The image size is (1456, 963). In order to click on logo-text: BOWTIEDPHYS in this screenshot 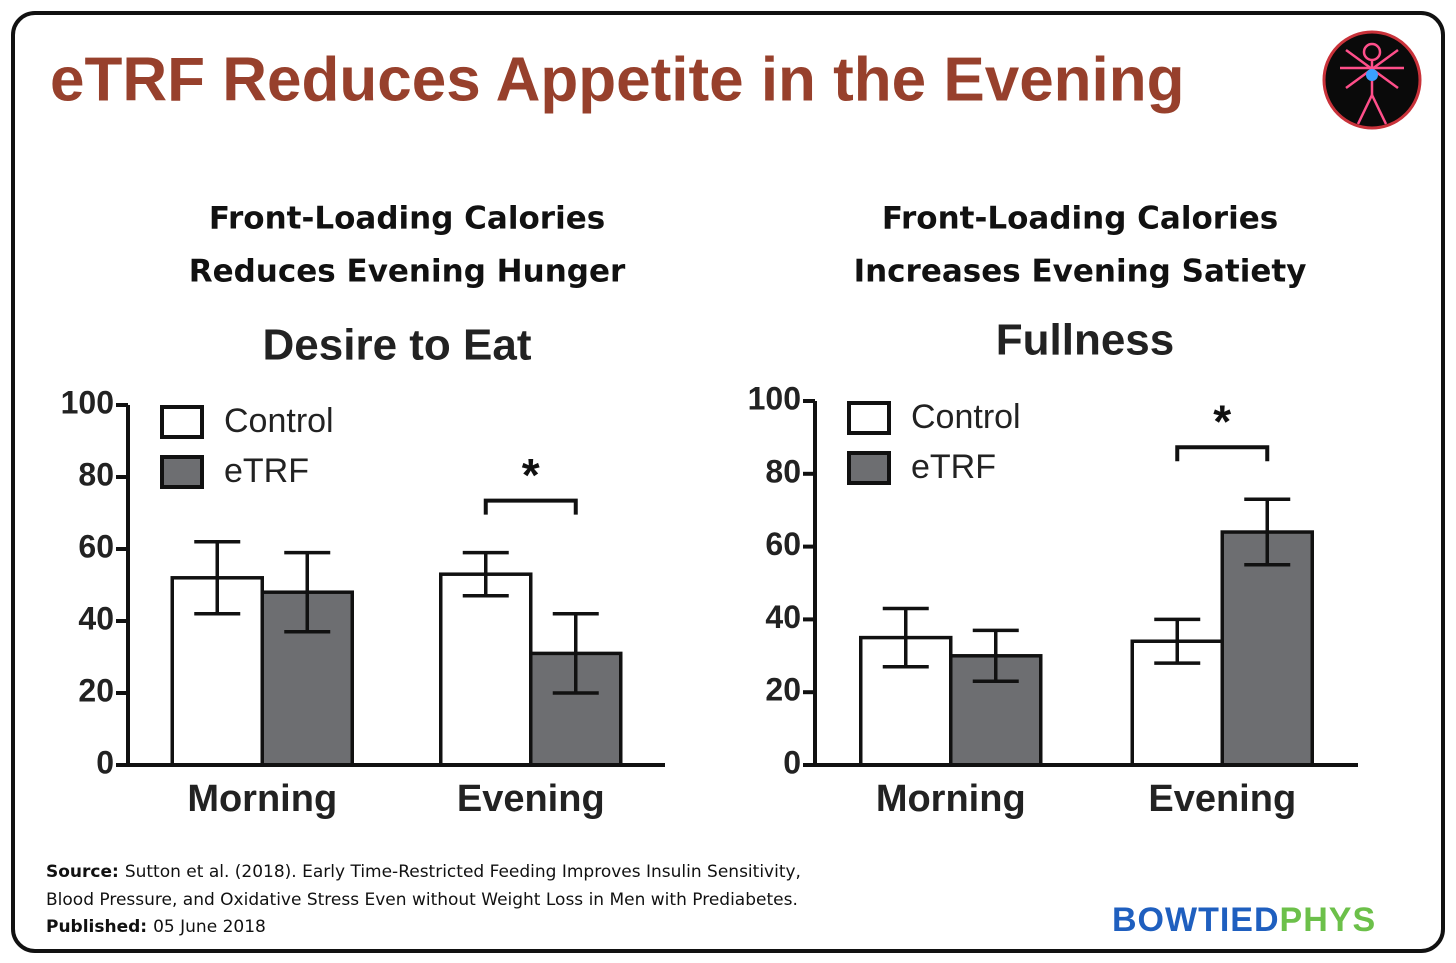, I will do `click(1244, 920)`.